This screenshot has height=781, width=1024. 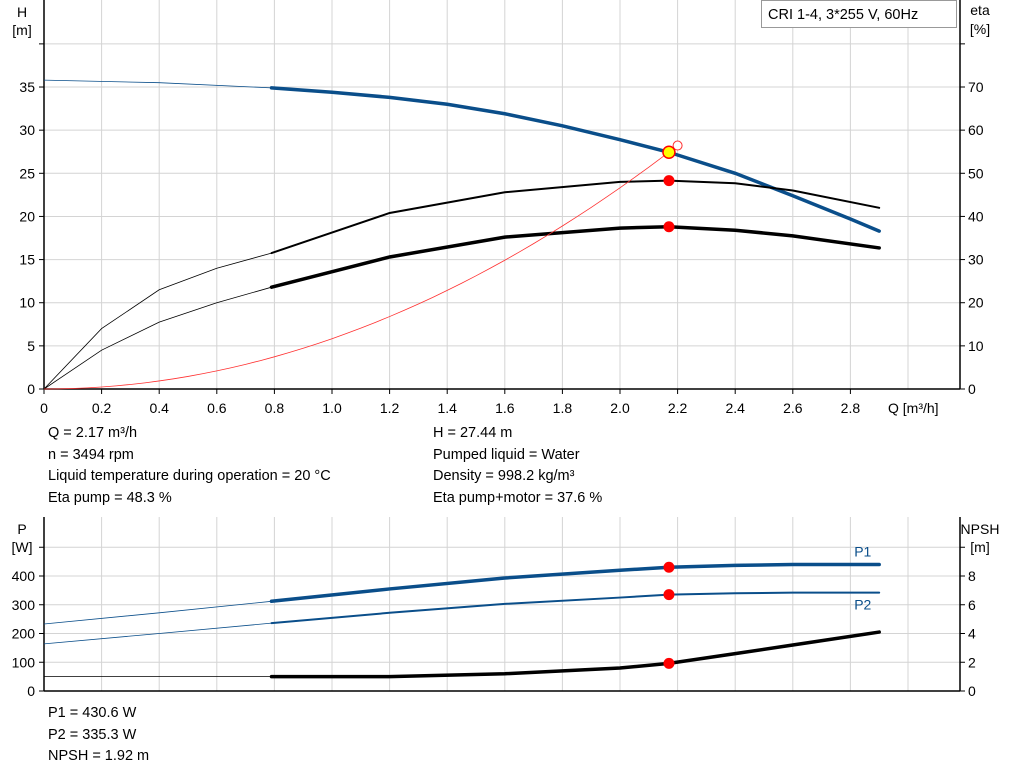 I want to click on P1-curve, so click(x=575, y=583).